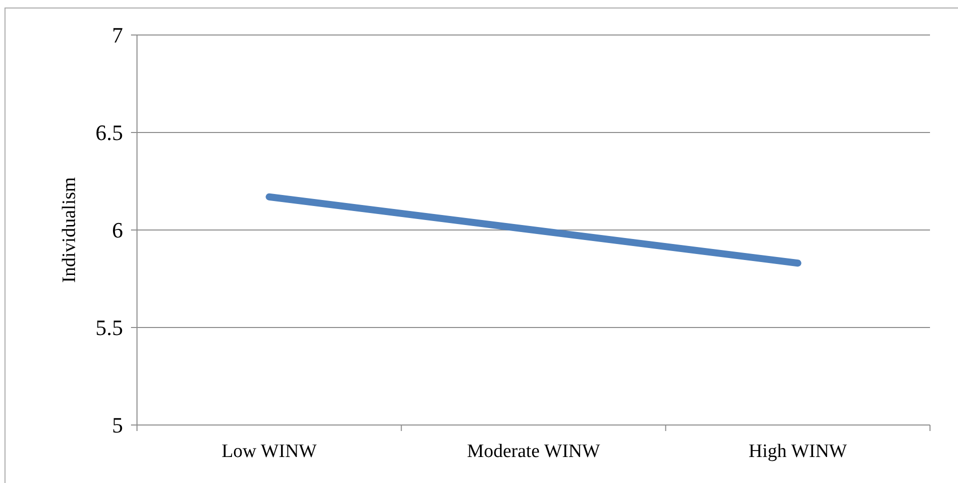  Describe the element at coordinates (117, 35) in the screenshot. I see `y-tick-label: 7` at that location.